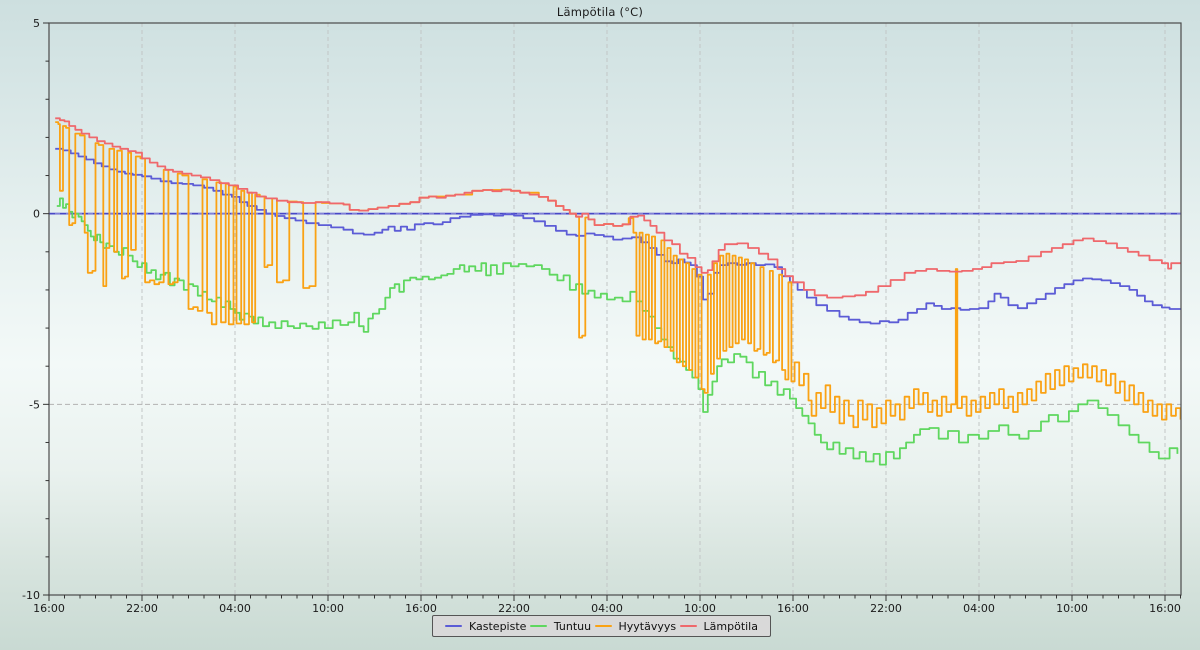  I want to click on chart-title: Lämpötila (°C), so click(600, 12).